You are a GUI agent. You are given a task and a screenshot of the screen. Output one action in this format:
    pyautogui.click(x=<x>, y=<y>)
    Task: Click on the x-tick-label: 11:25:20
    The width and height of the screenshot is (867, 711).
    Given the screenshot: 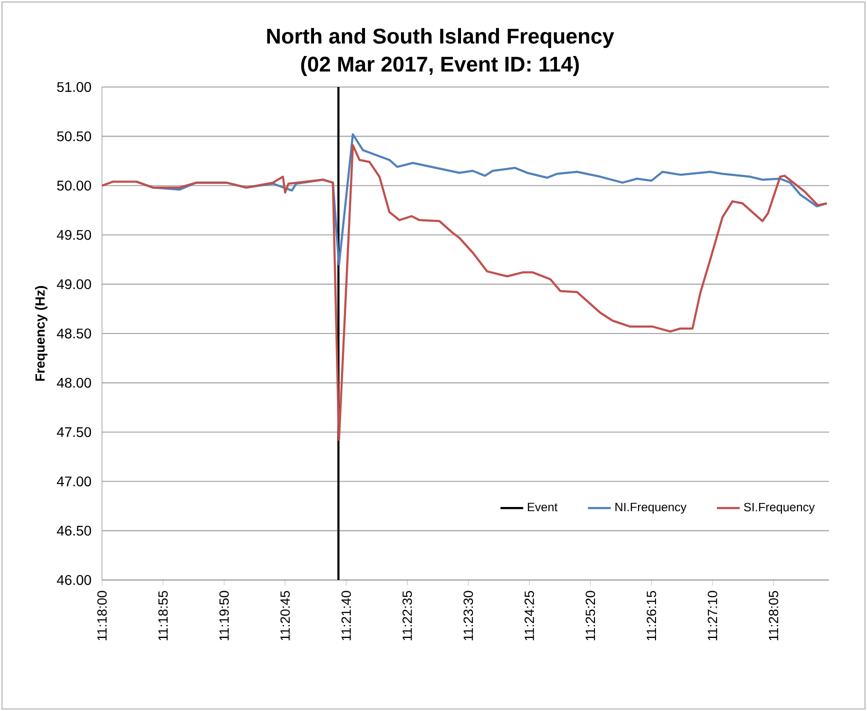 What is the action you would take?
    pyautogui.click(x=591, y=615)
    